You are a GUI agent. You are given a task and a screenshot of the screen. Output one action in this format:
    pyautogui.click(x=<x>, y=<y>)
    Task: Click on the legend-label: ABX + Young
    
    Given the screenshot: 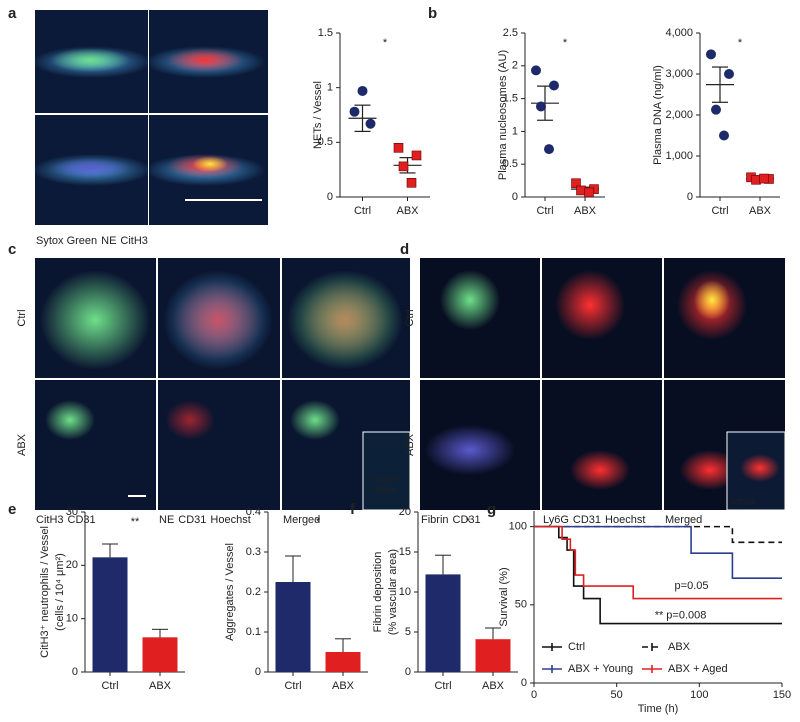 What is the action you would take?
    pyautogui.click(x=600, y=669)
    